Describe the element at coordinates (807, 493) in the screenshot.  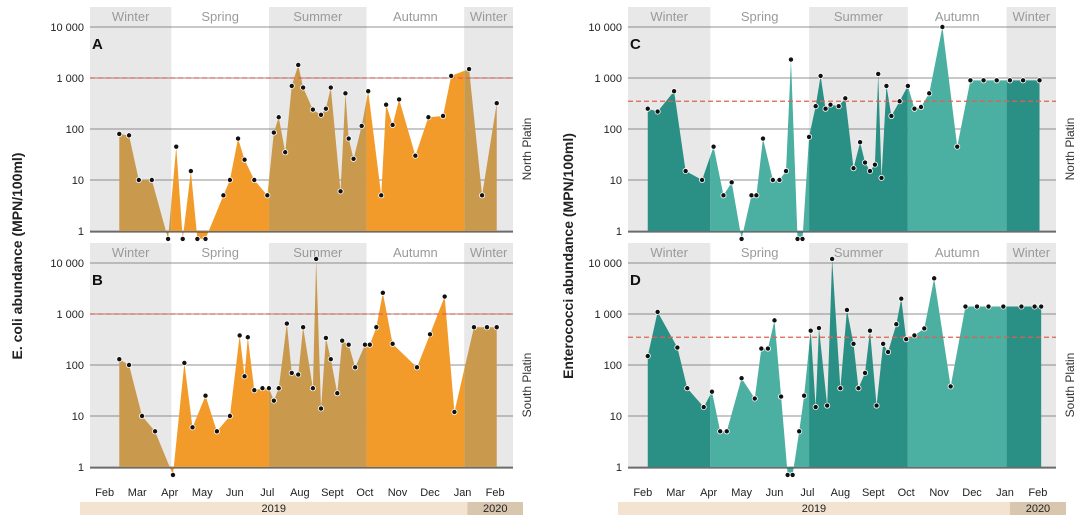
I see `month-label: Jul` at that location.